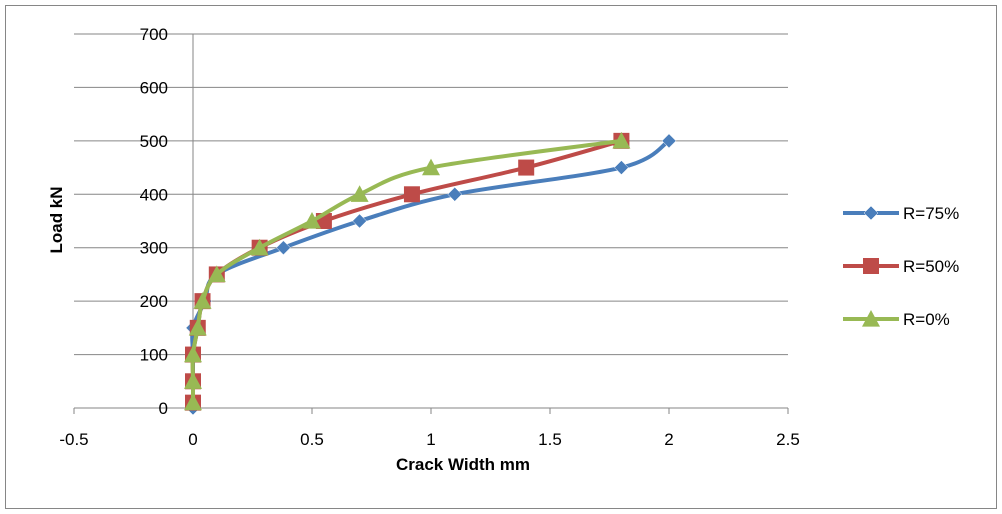 This screenshot has width=1002, height=514. Describe the element at coordinates (463, 464) in the screenshot. I see `x-axis-title: Crack Width mm` at that location.